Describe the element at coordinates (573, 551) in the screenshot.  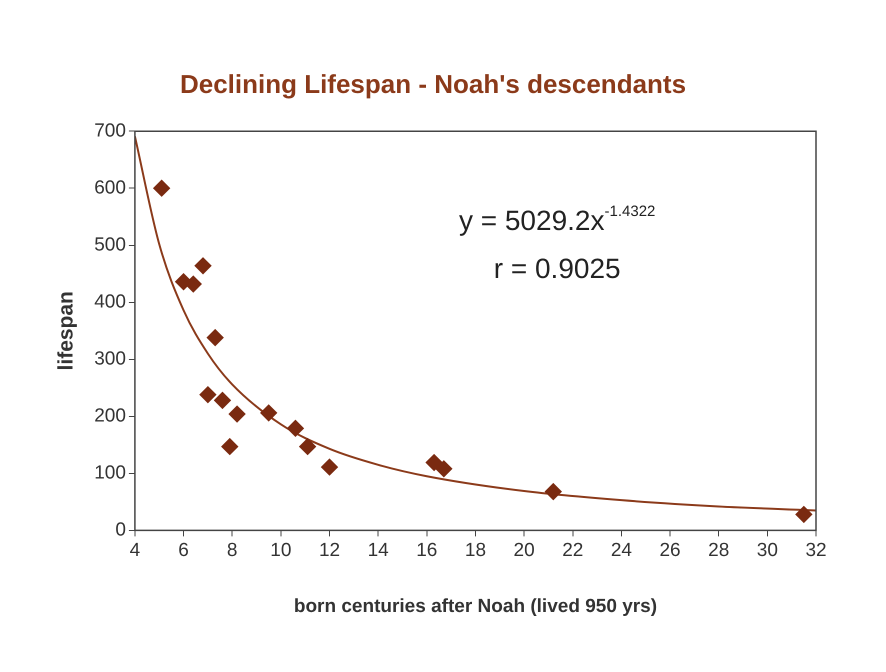
I see `x-tick-label: 22` at that location.